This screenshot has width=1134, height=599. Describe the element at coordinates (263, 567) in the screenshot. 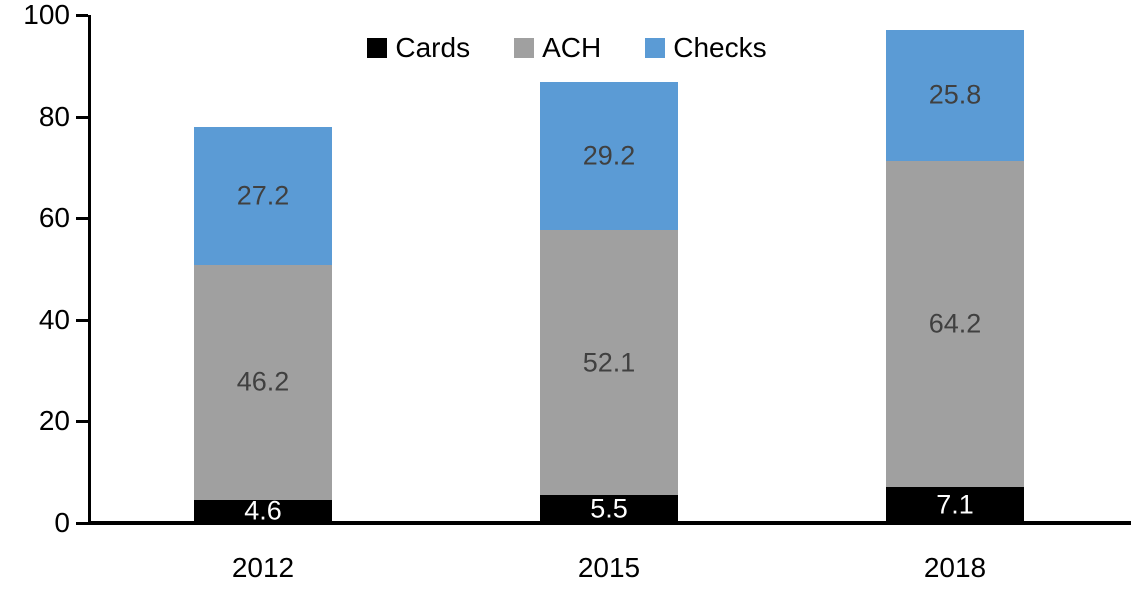

I see `x-axis-label-2012: 2012` at that location.